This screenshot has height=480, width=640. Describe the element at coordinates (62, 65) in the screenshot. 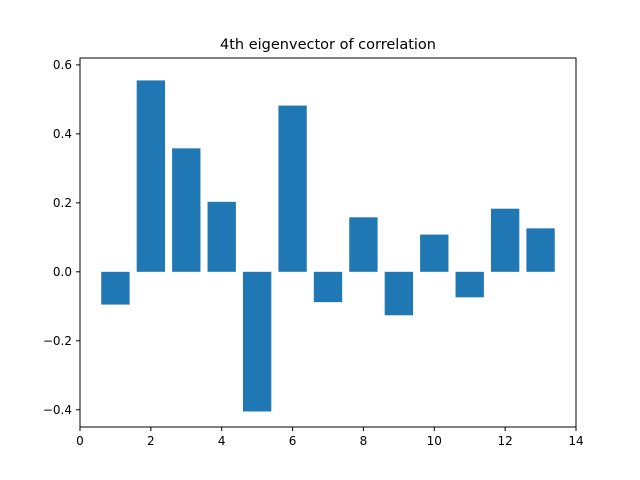

I see `y-tick-label: 0.6` at that location.